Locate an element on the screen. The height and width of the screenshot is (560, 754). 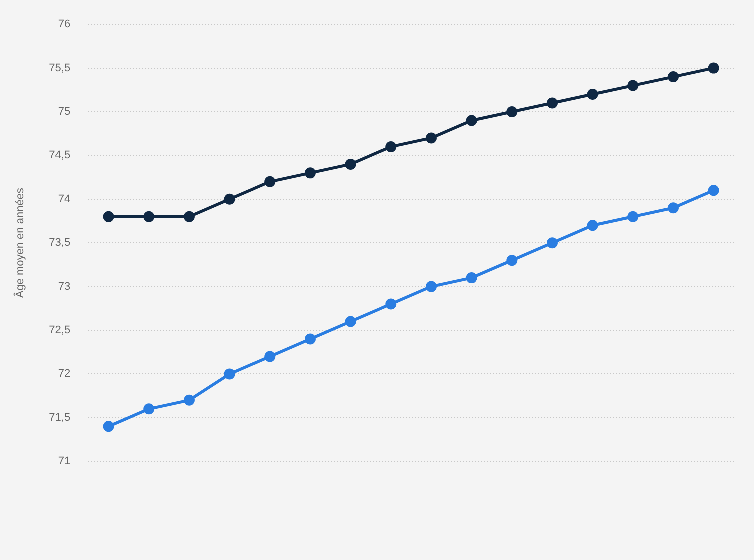
y-tick-label: 72,5 is located at coordinates (60, 330).